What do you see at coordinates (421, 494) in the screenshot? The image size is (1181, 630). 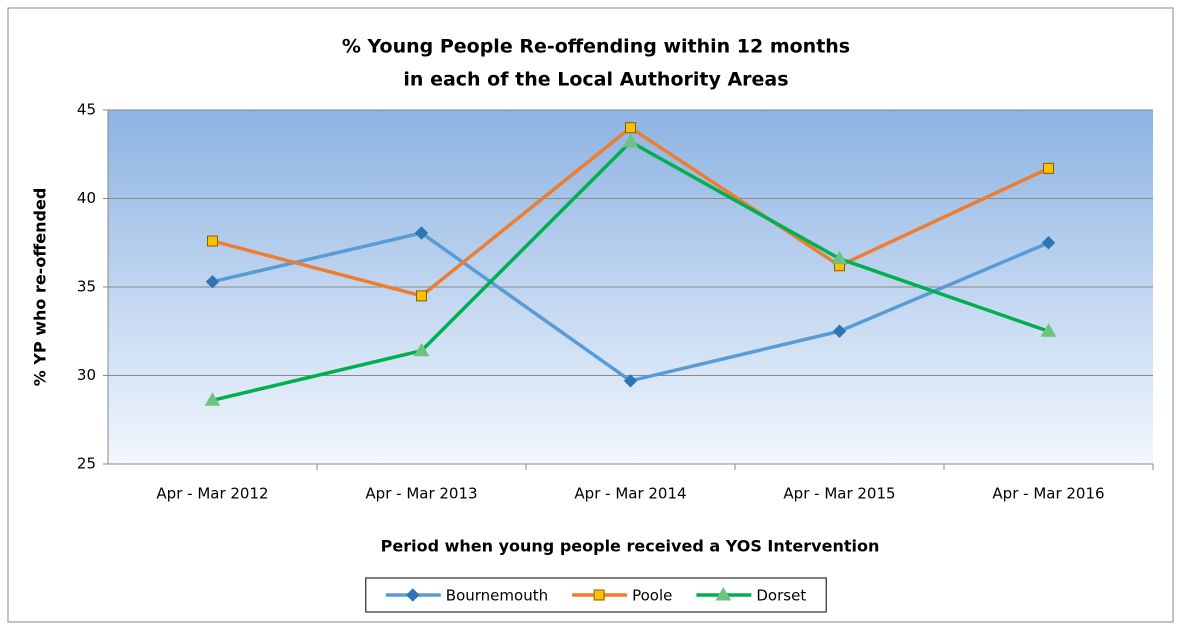 I see `x-tick-label: Apr - Mar 2013` at bounding box center [421, 494].